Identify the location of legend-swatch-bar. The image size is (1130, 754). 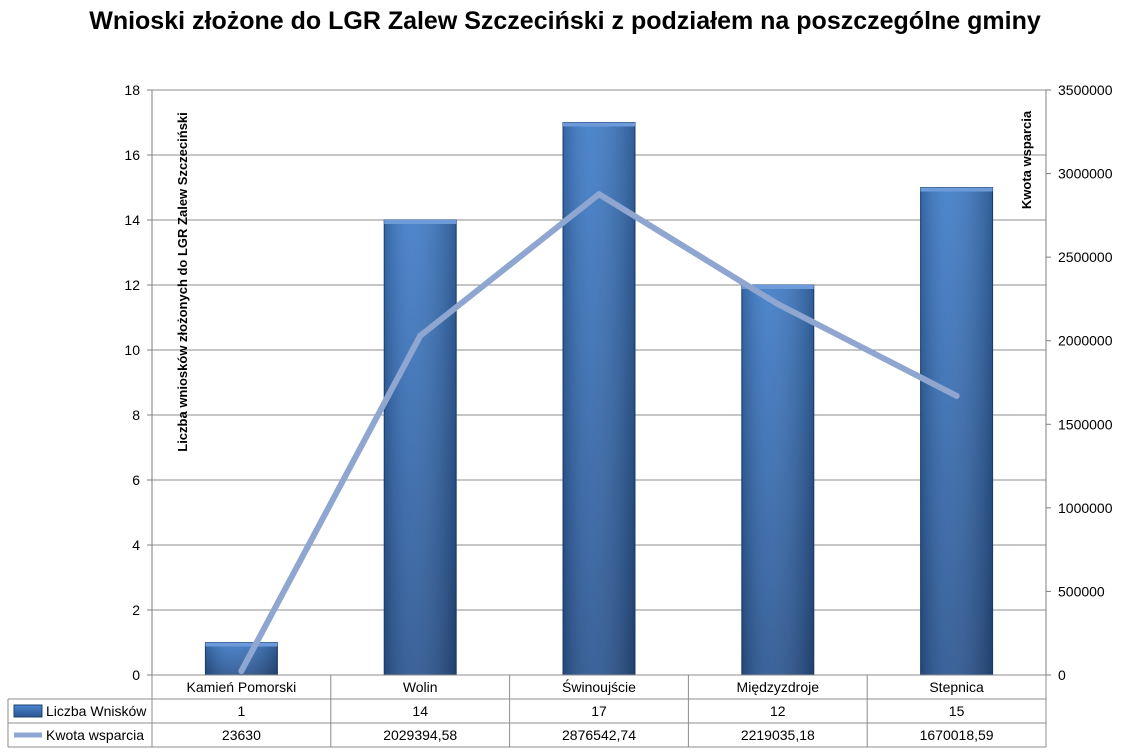
(28, 711).